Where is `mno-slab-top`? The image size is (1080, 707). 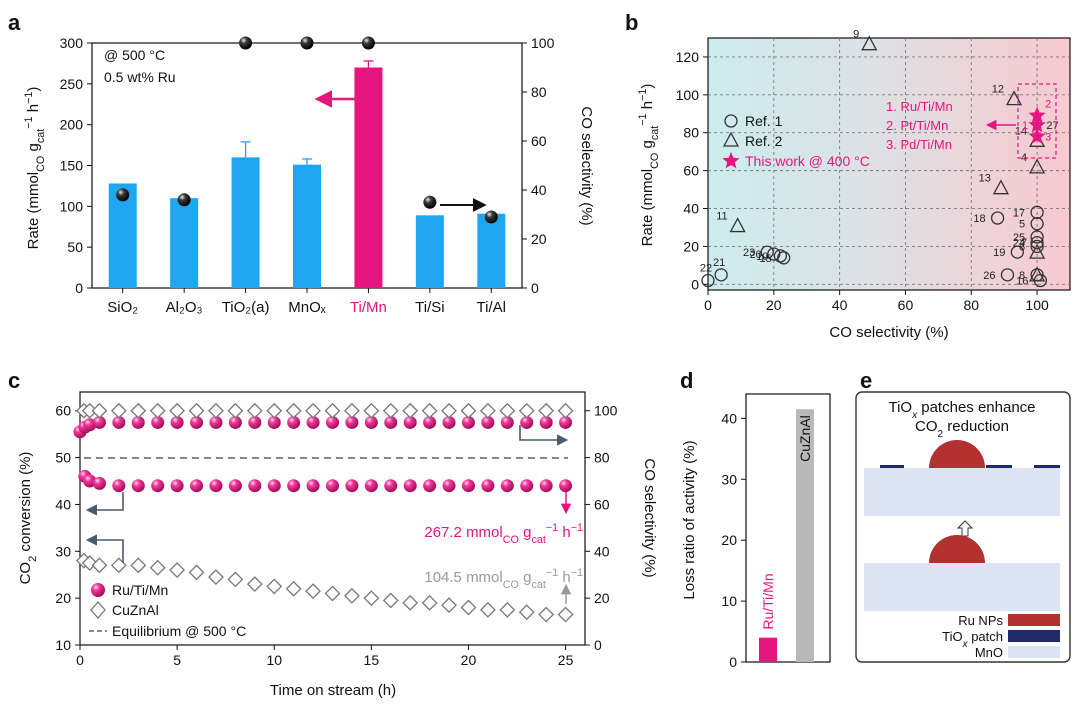
mno-slab-top is located at coordinates (962, 492).